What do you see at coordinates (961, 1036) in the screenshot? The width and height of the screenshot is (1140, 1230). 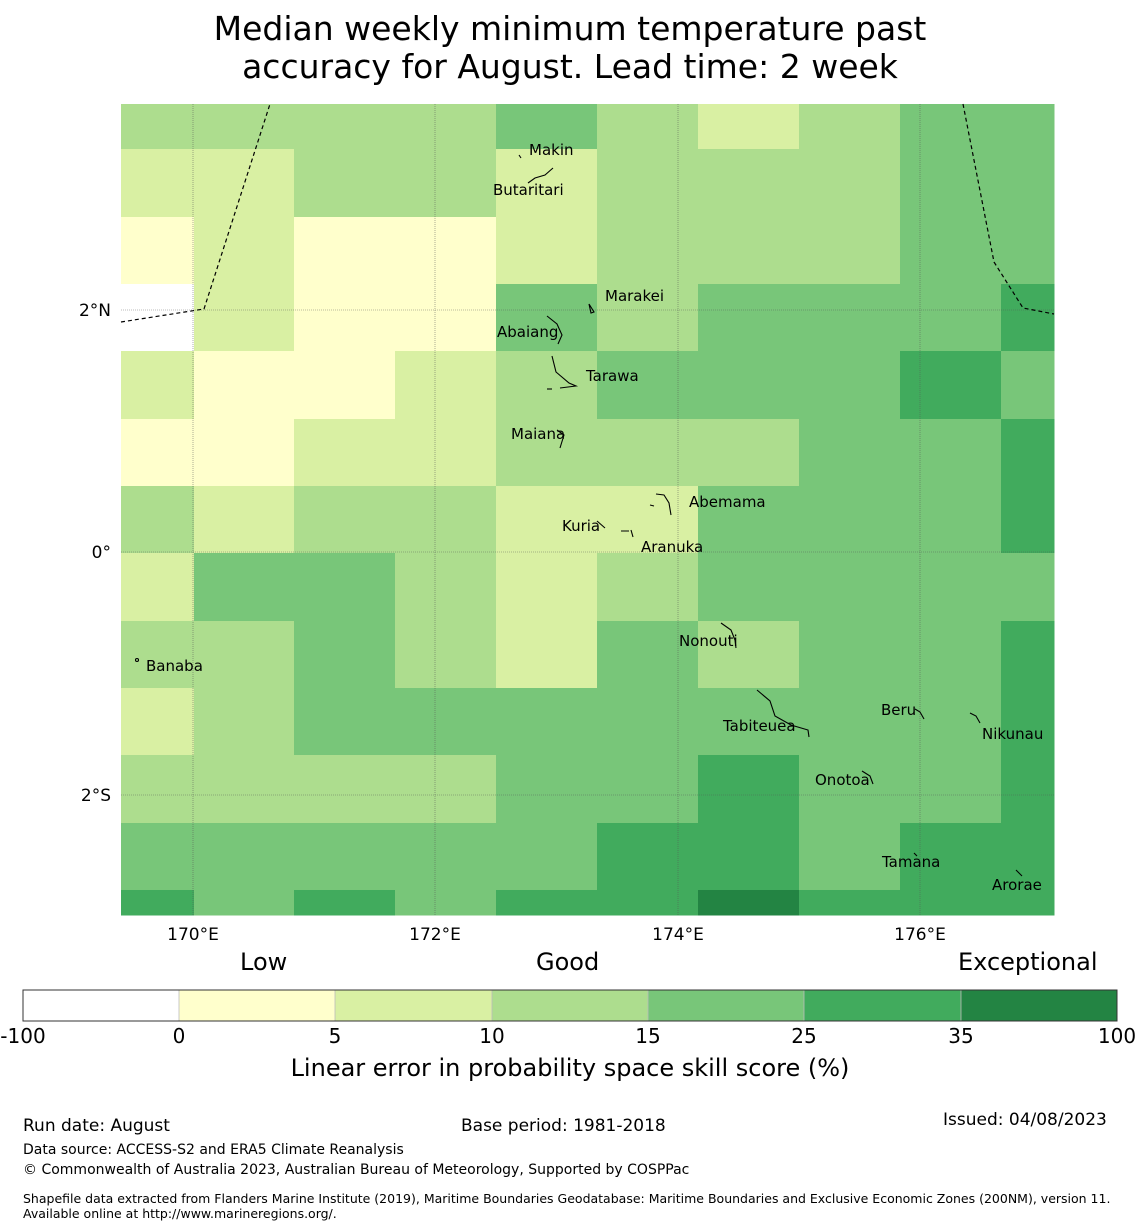 I see `colorbar-tick: 35` at bounding box center [961, 1036].